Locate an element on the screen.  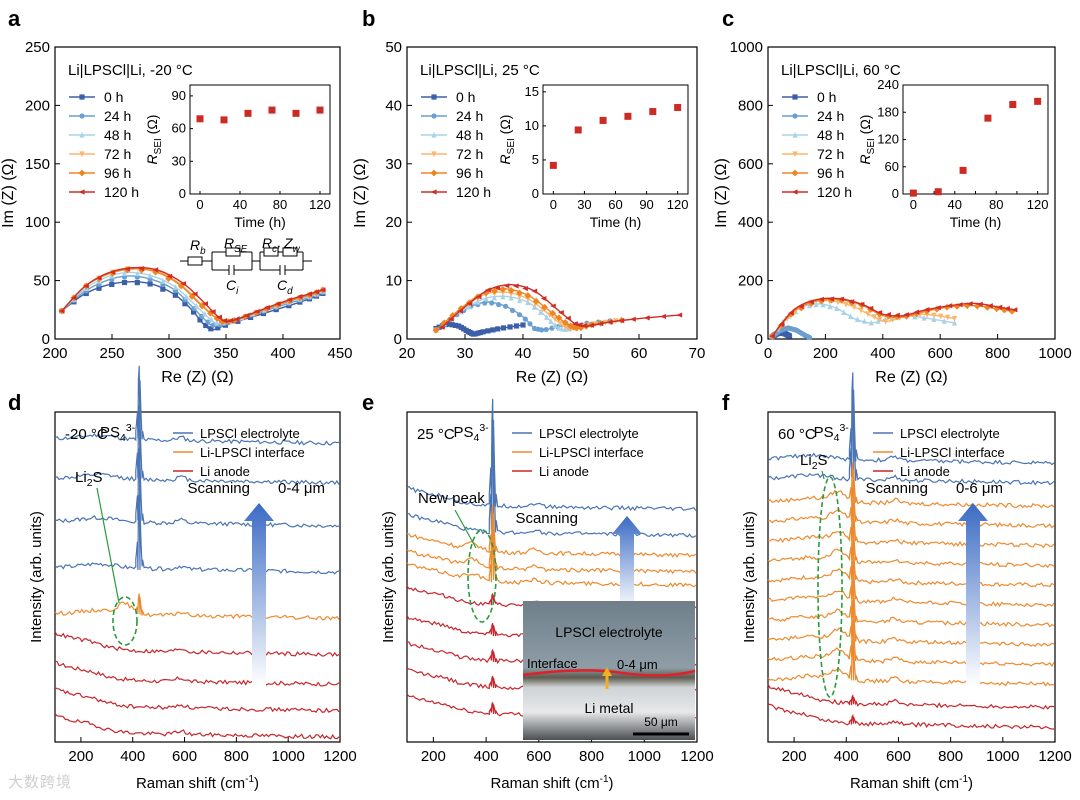
inset-y-tick-label-a: 0 is located at coordinates (182, 193).